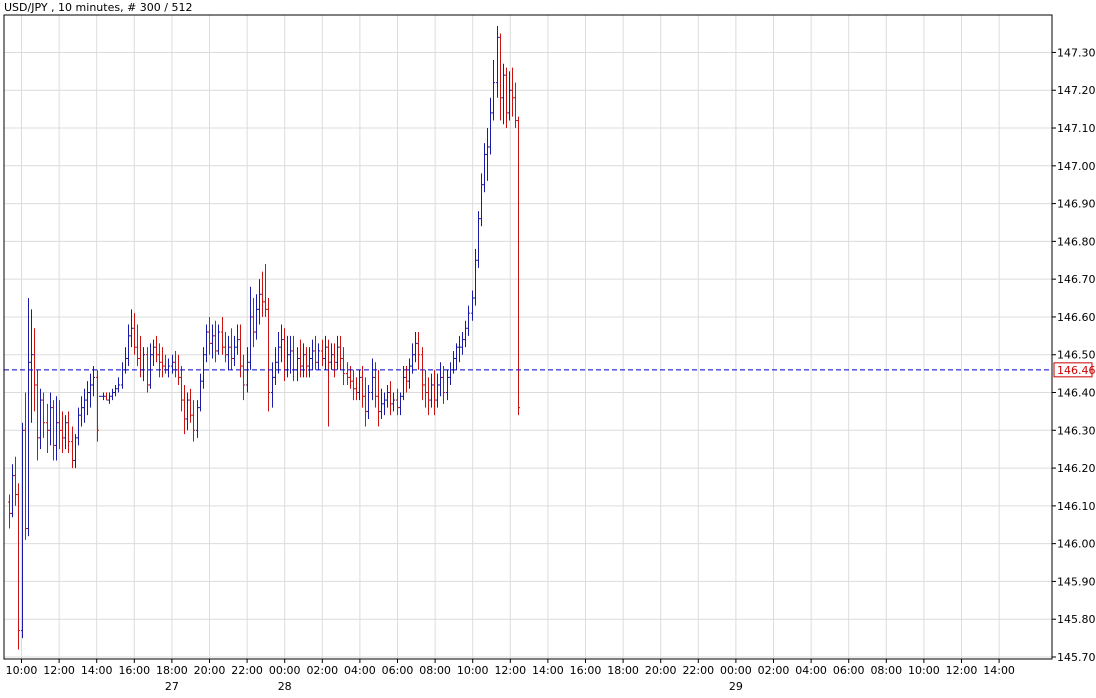 The width and height of the screenshot is (1096, 698). I want to click on y-tick-label: 146.40, so click(1076, 393).